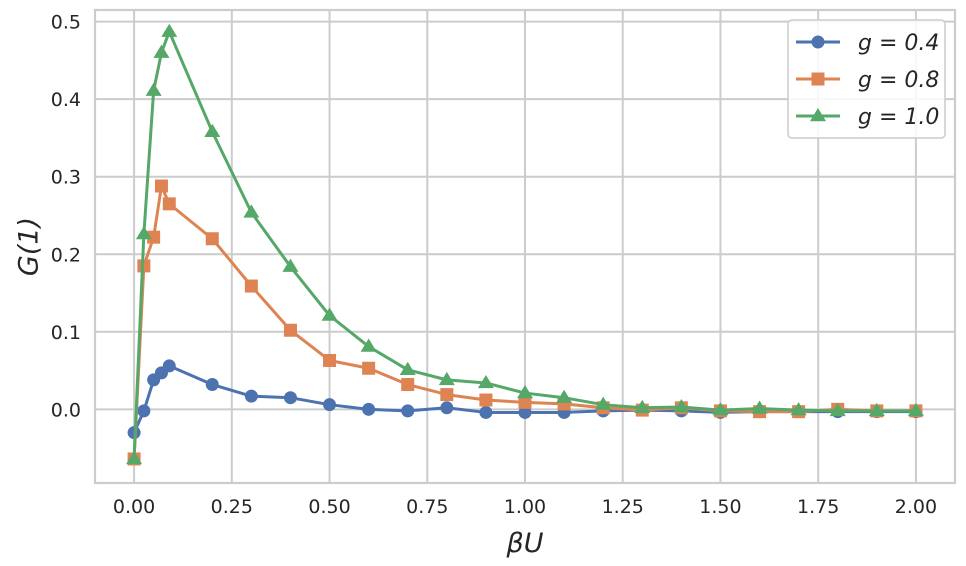  What do you see at coordinates (525, 543) in the screenshot?
I see `x-axis-title: βU` at bounding box center [525, 543].